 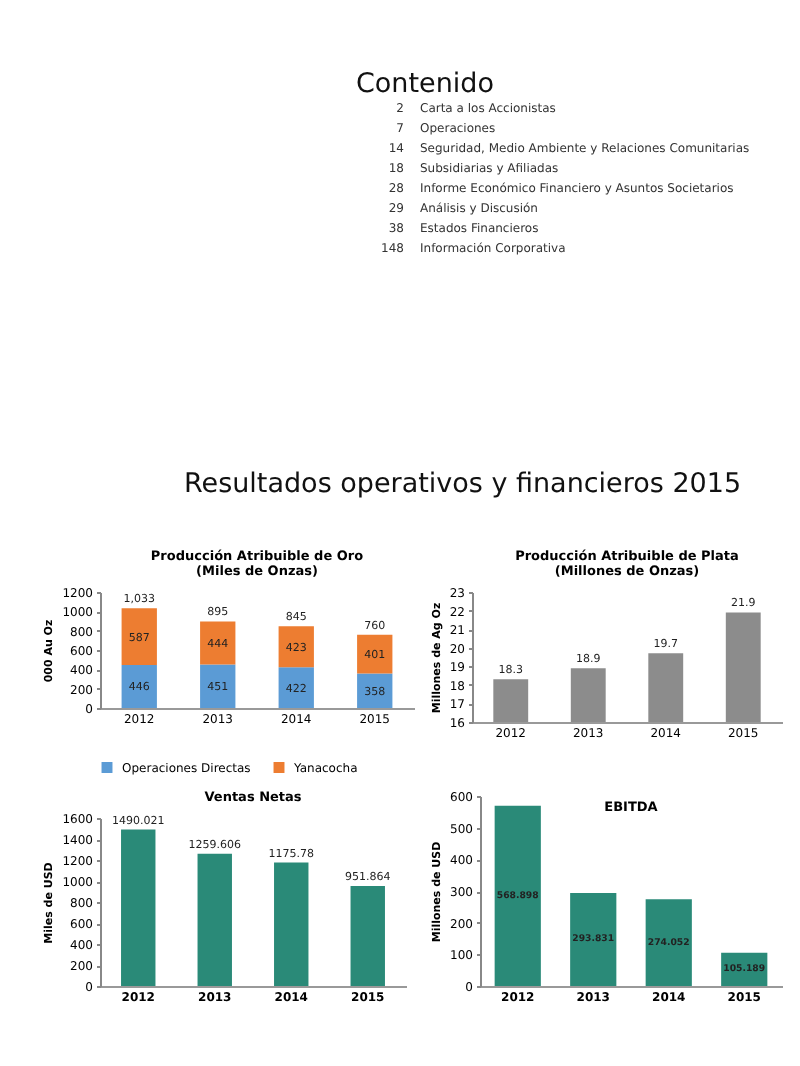 What do you see at coordinates (464, 484) in the screenshot?
I see `text: Resultados operativos y financieros 2015` at bounding box center [464, 484].